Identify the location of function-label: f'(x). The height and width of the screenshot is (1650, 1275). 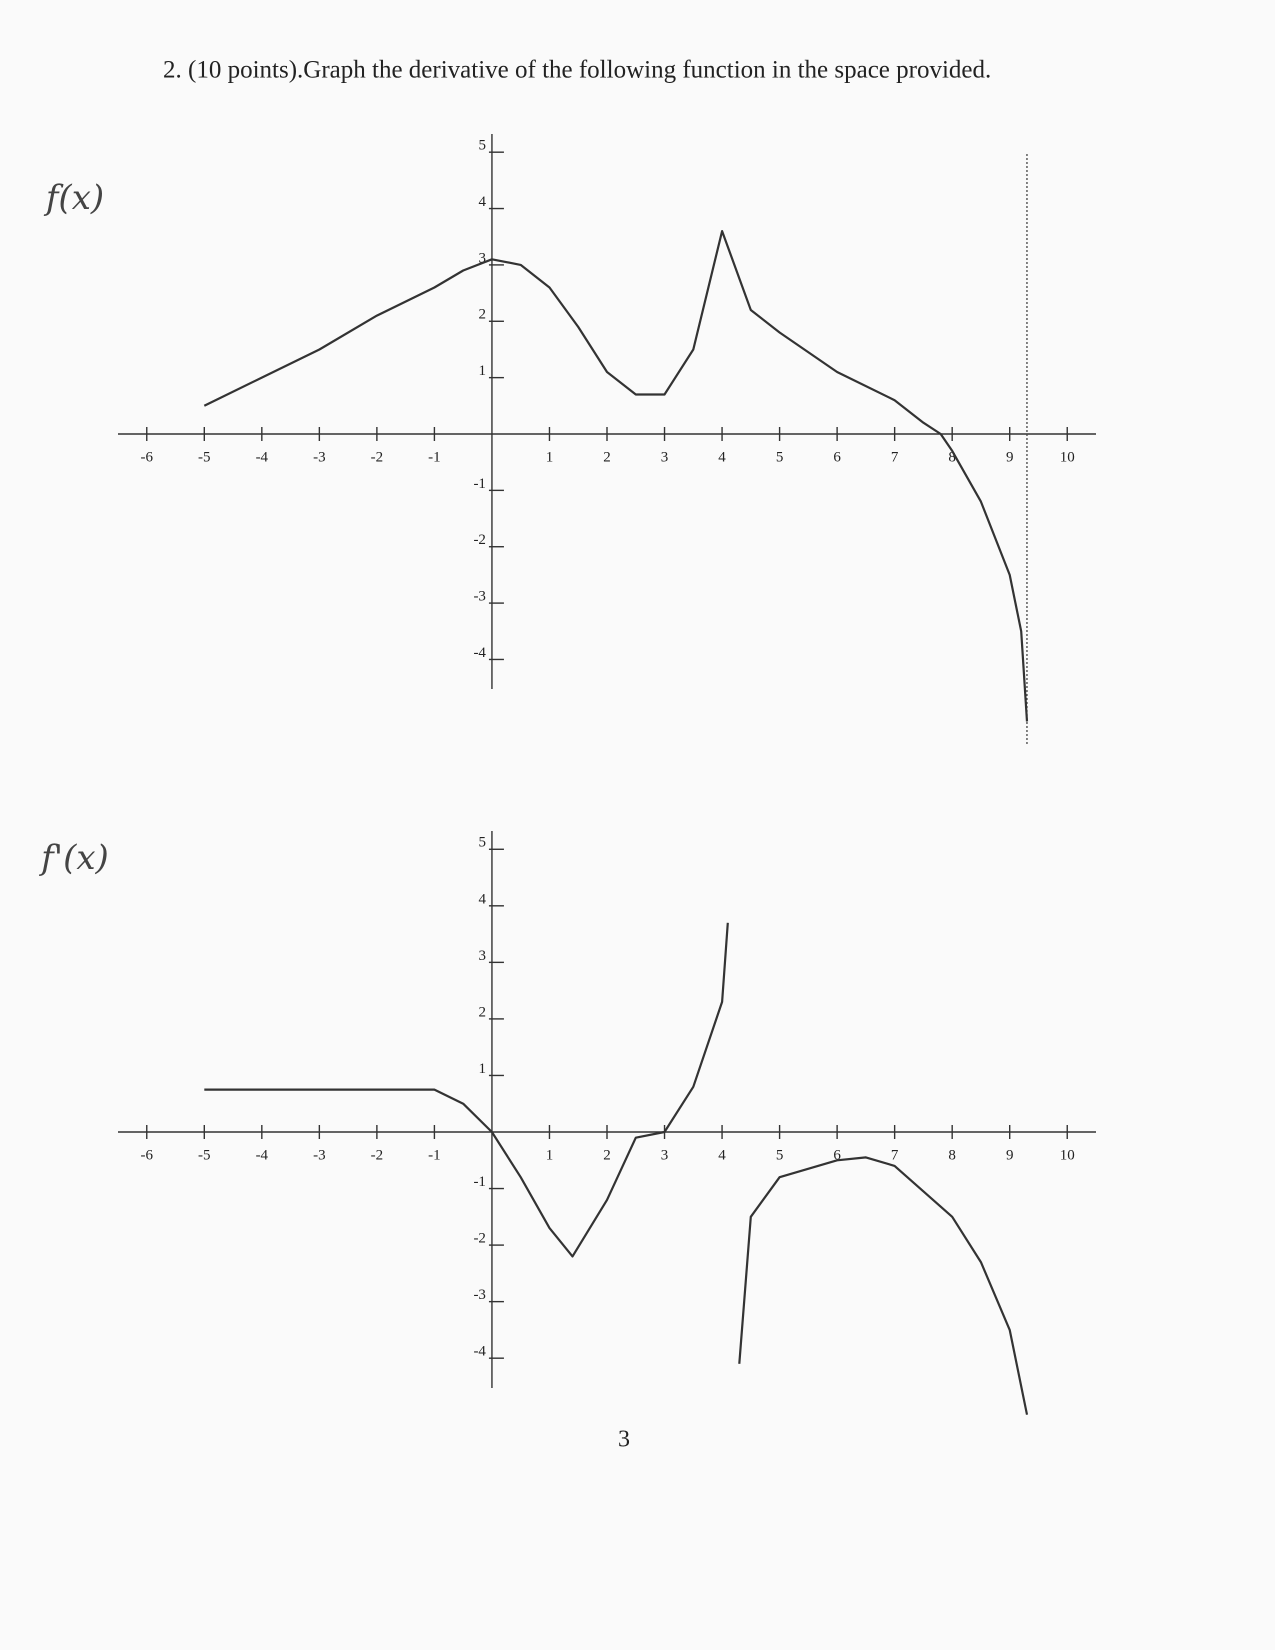
(73, 858).